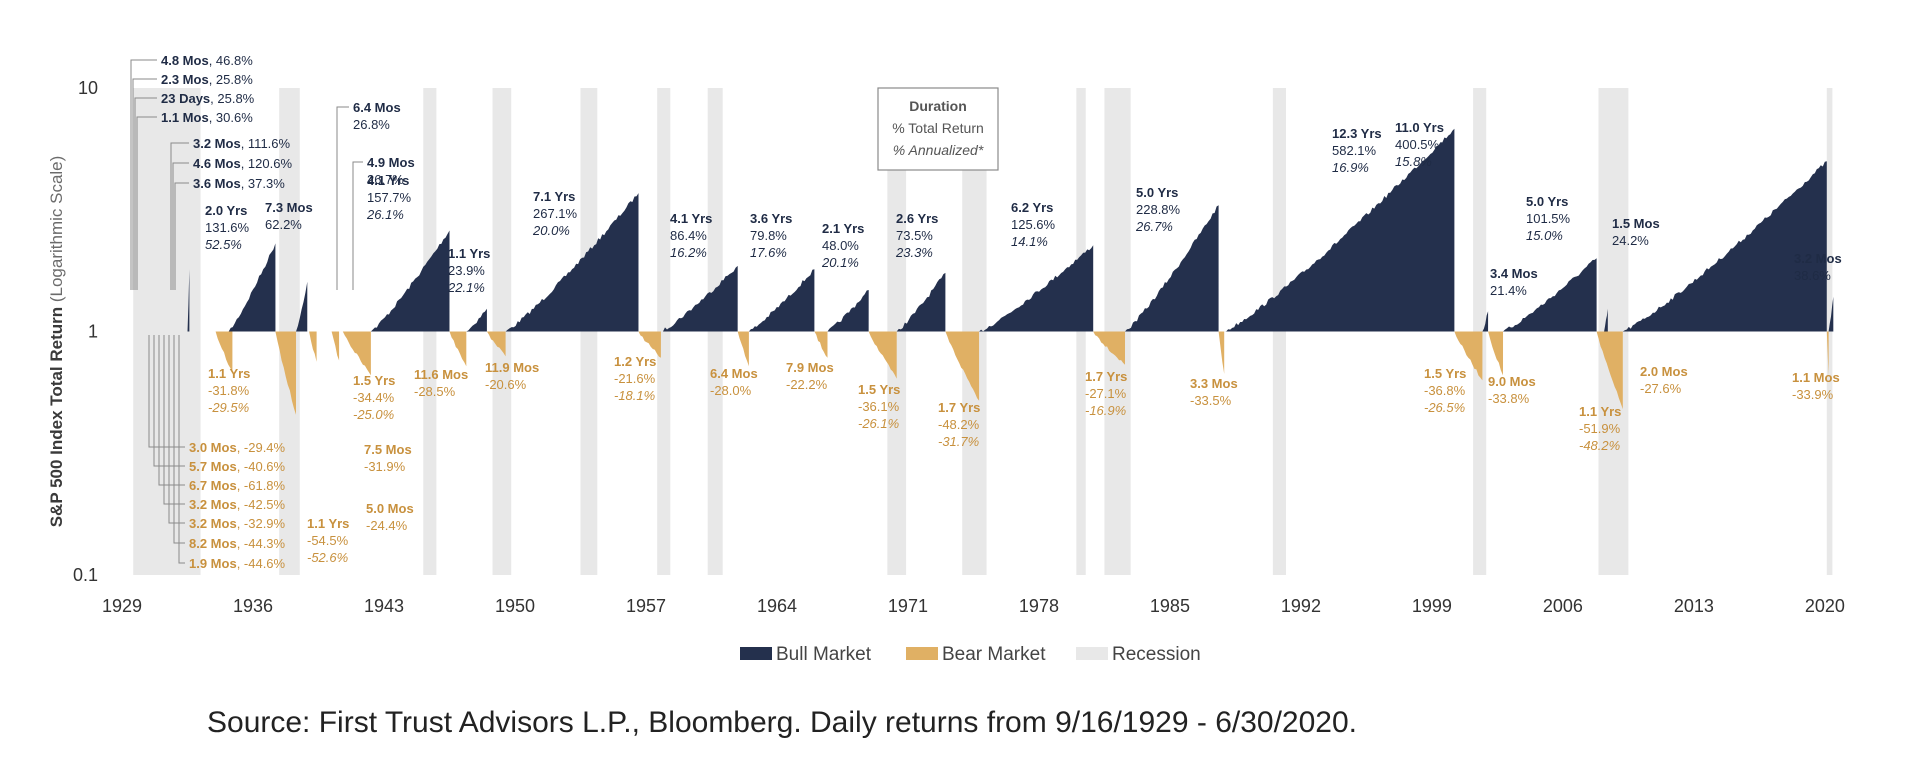 This screenshot has height=782, width=1920. What do you see at coordinates (289, 216) in the screenshot?
I see `bull-market-label: 7.3 Mos 62.2%` at bounding box center [289, 216].